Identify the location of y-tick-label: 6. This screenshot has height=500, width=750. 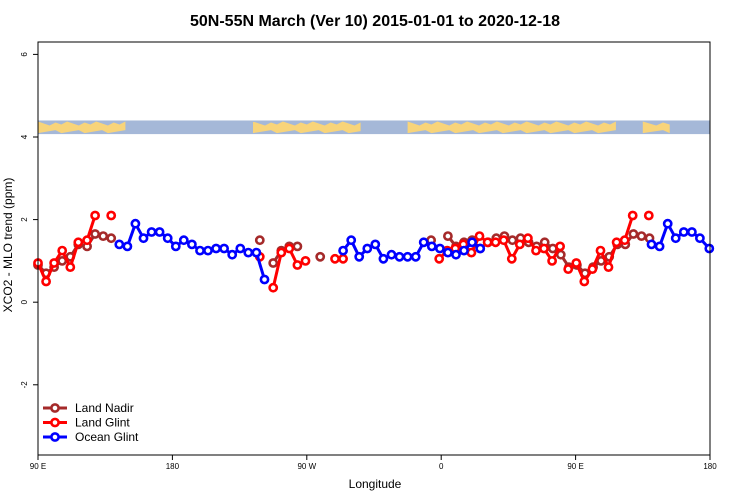
(24, 54).